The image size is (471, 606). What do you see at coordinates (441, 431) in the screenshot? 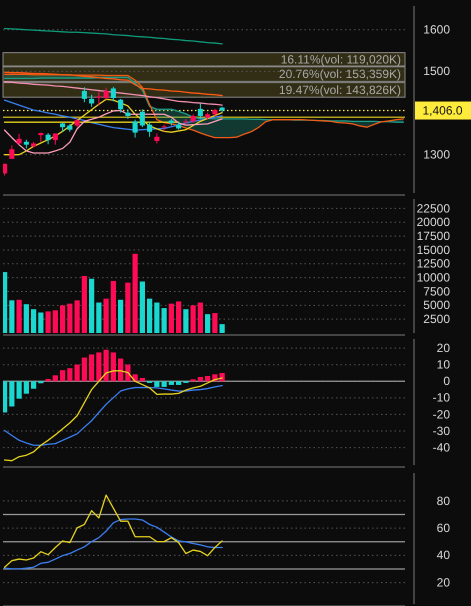
I see `y-tick-label: -30` at bounding box center [441, 431].